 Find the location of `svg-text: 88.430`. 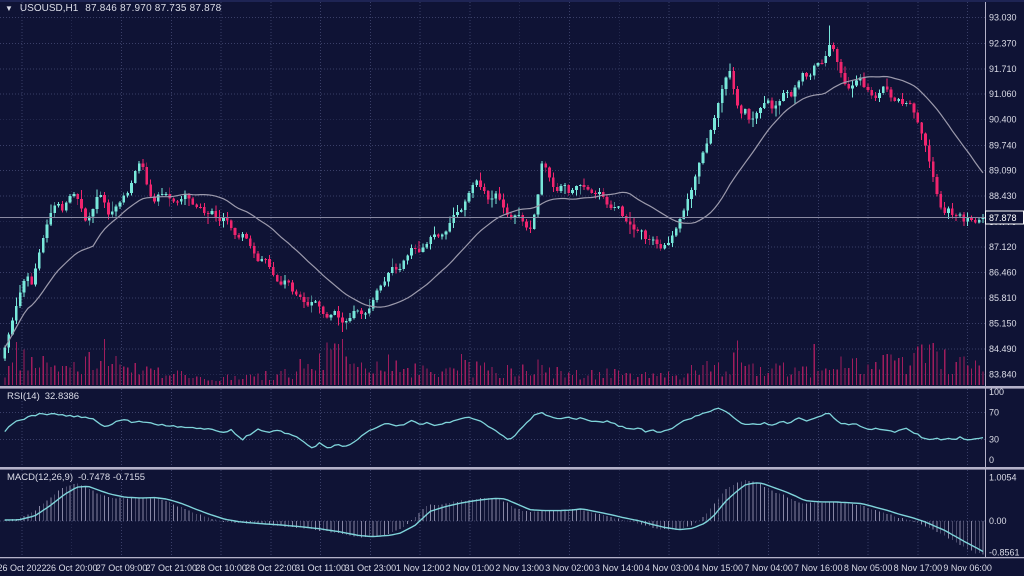

svg-text: 88.430 is located at coordinates (1003, 196).